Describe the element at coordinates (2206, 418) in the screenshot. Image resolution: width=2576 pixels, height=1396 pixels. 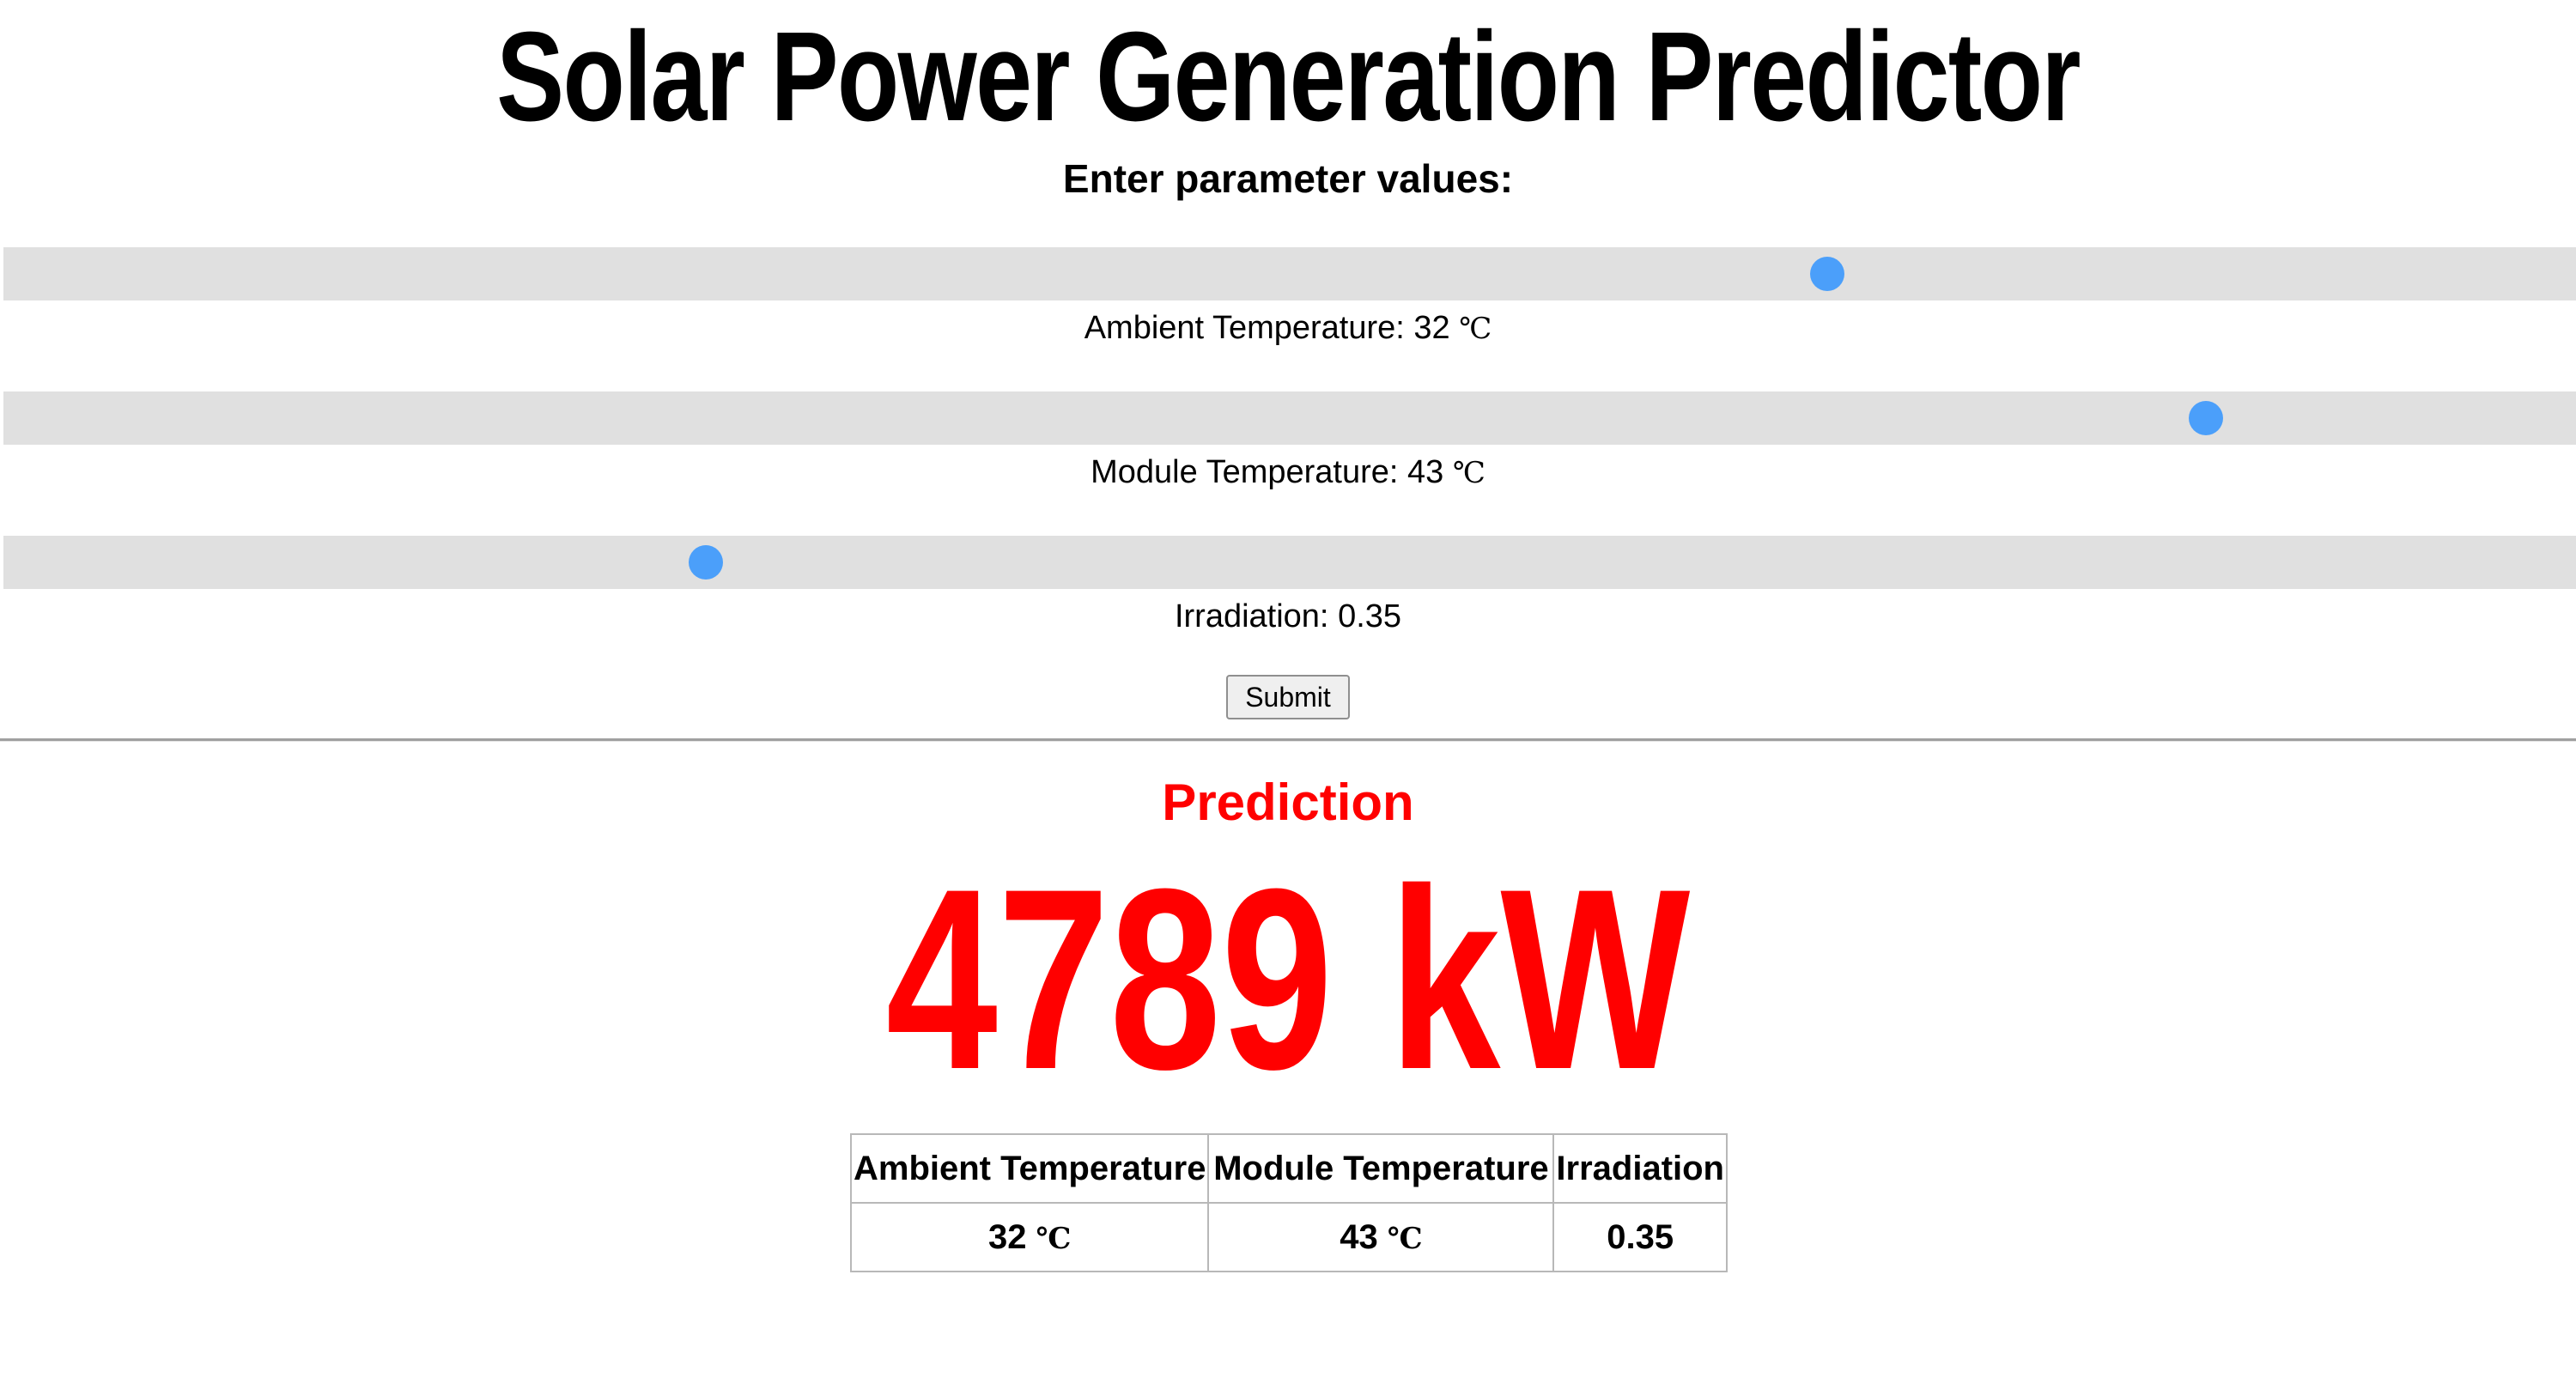
I see `module-temperature-slider-thumb` at that location.